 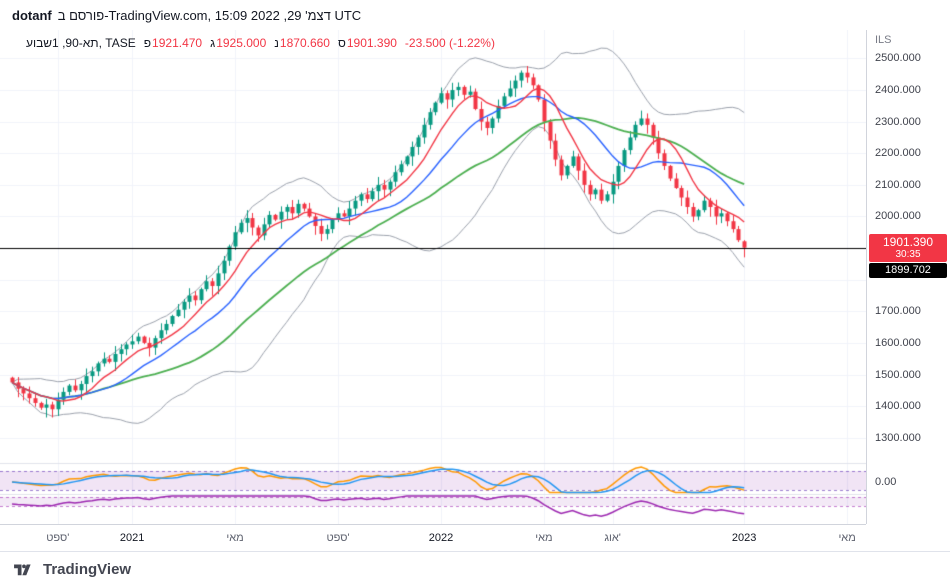 What do you see at coordinates (367, 43) in the screenshot?
I see `ohlc-close: ס 1901.390` at bounding box center [367, 43].